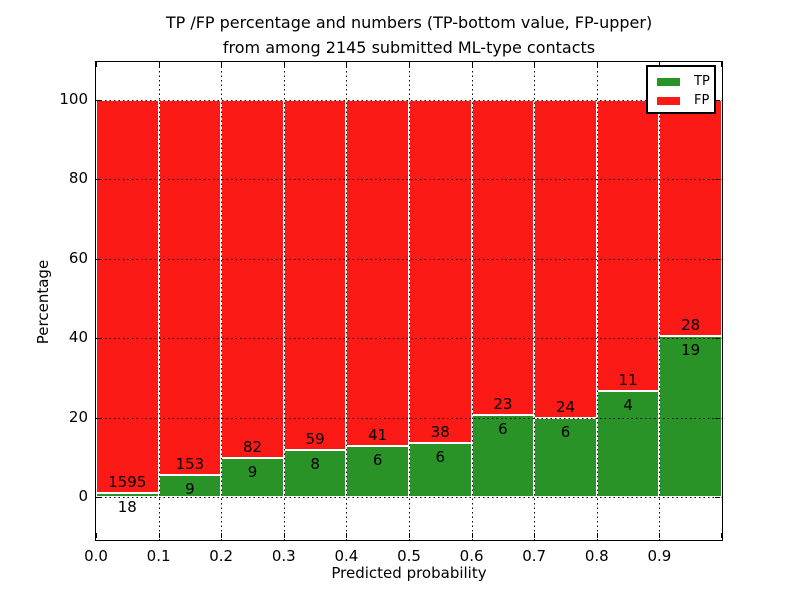 The width and height of the screenshot is (800, 600). I want to click on fp-count-label: 28, so click(691, 325).